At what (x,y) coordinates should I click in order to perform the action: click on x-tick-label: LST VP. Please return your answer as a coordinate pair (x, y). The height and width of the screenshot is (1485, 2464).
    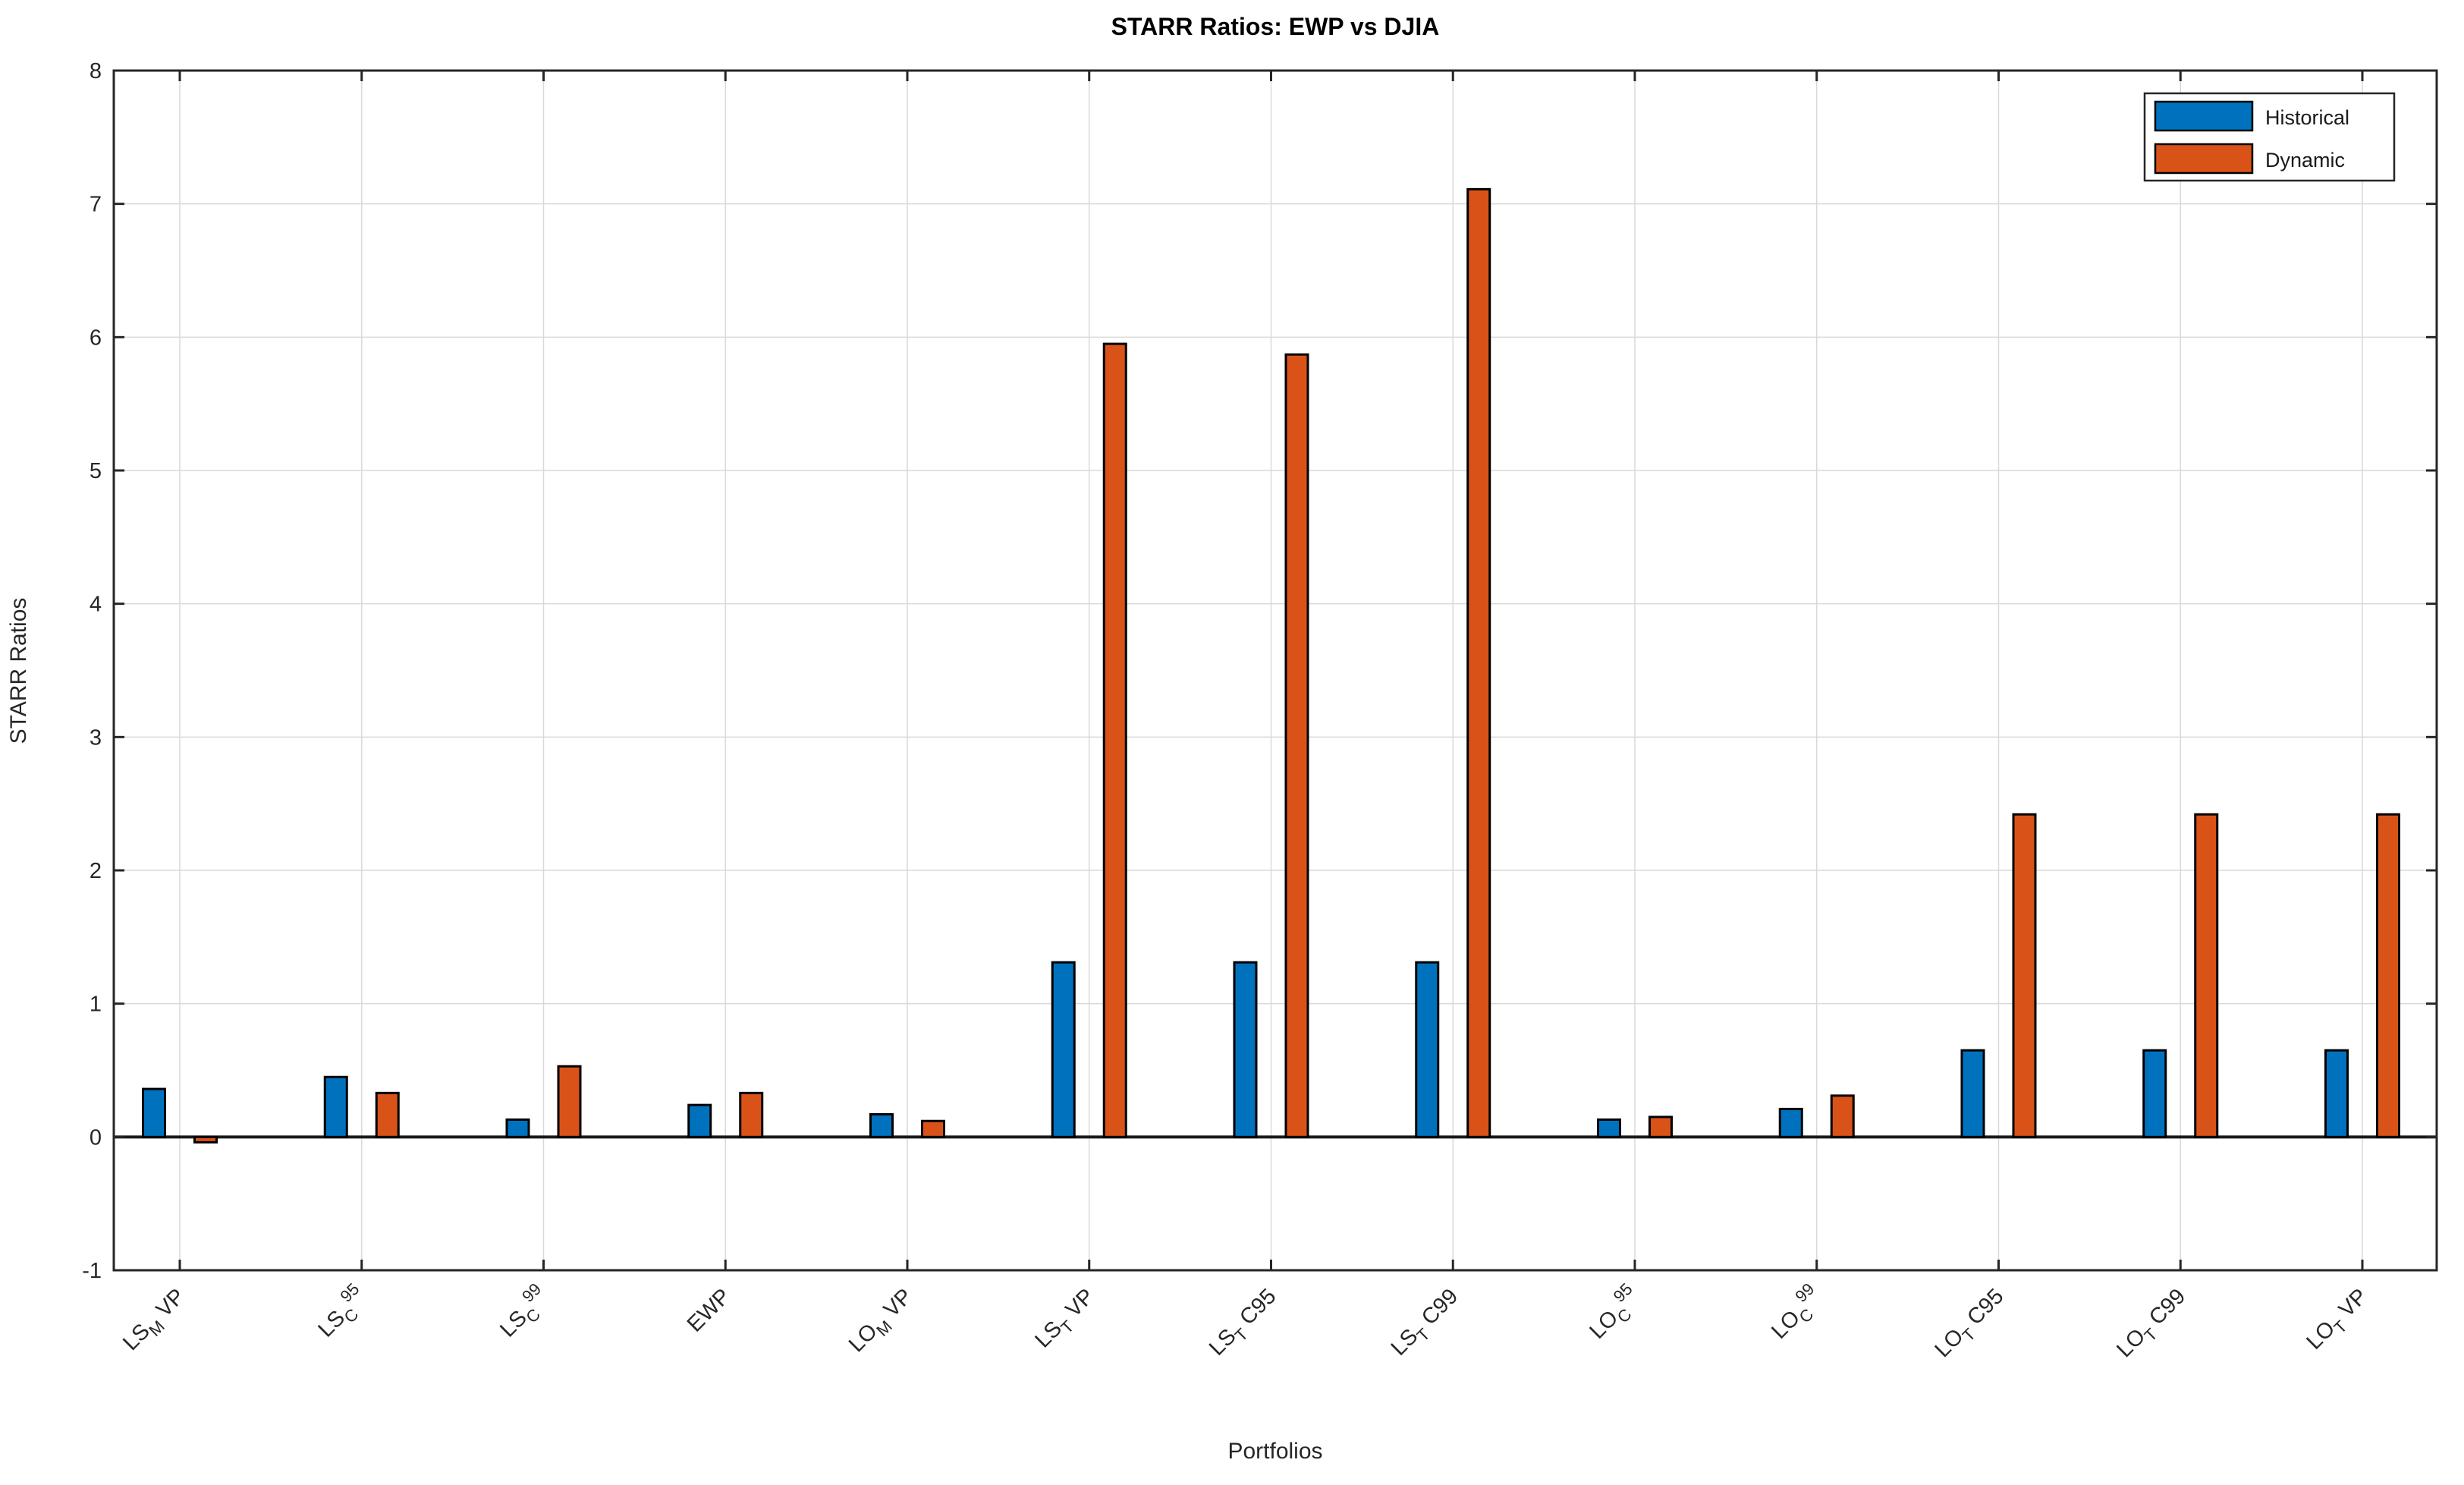
    Looking at the image, I should click on (1066, 1320).